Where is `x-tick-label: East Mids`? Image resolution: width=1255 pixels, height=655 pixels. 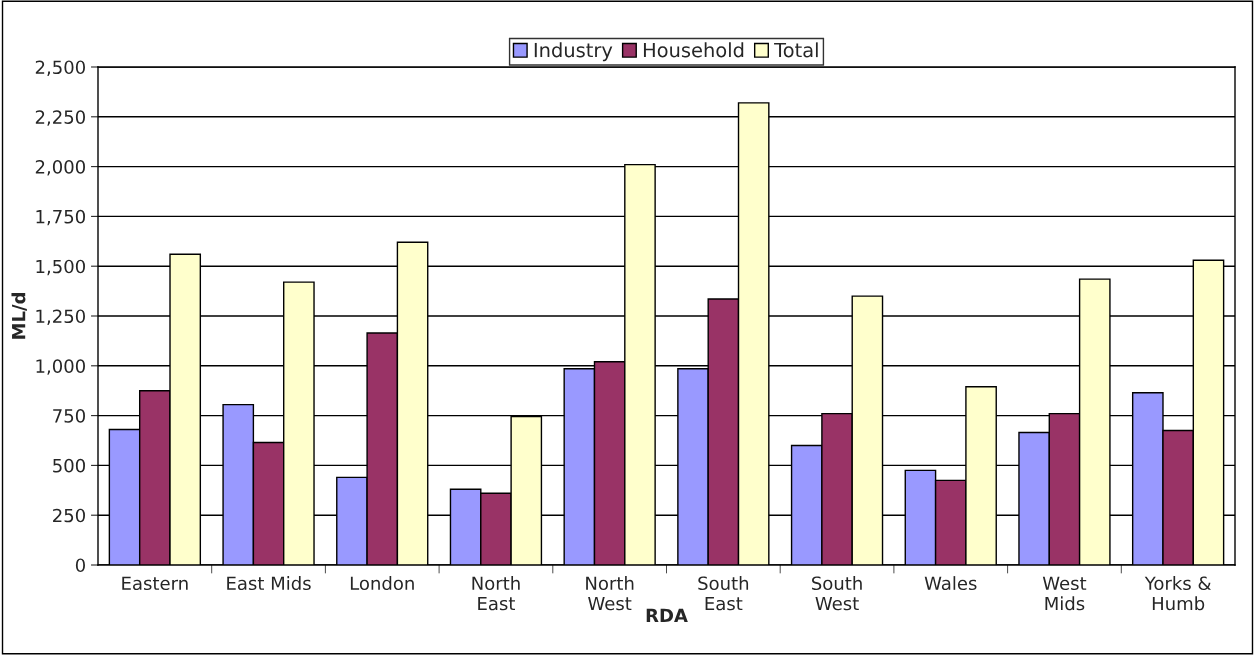
x-tick-label: East Mids is located at coordinates (269, 583).